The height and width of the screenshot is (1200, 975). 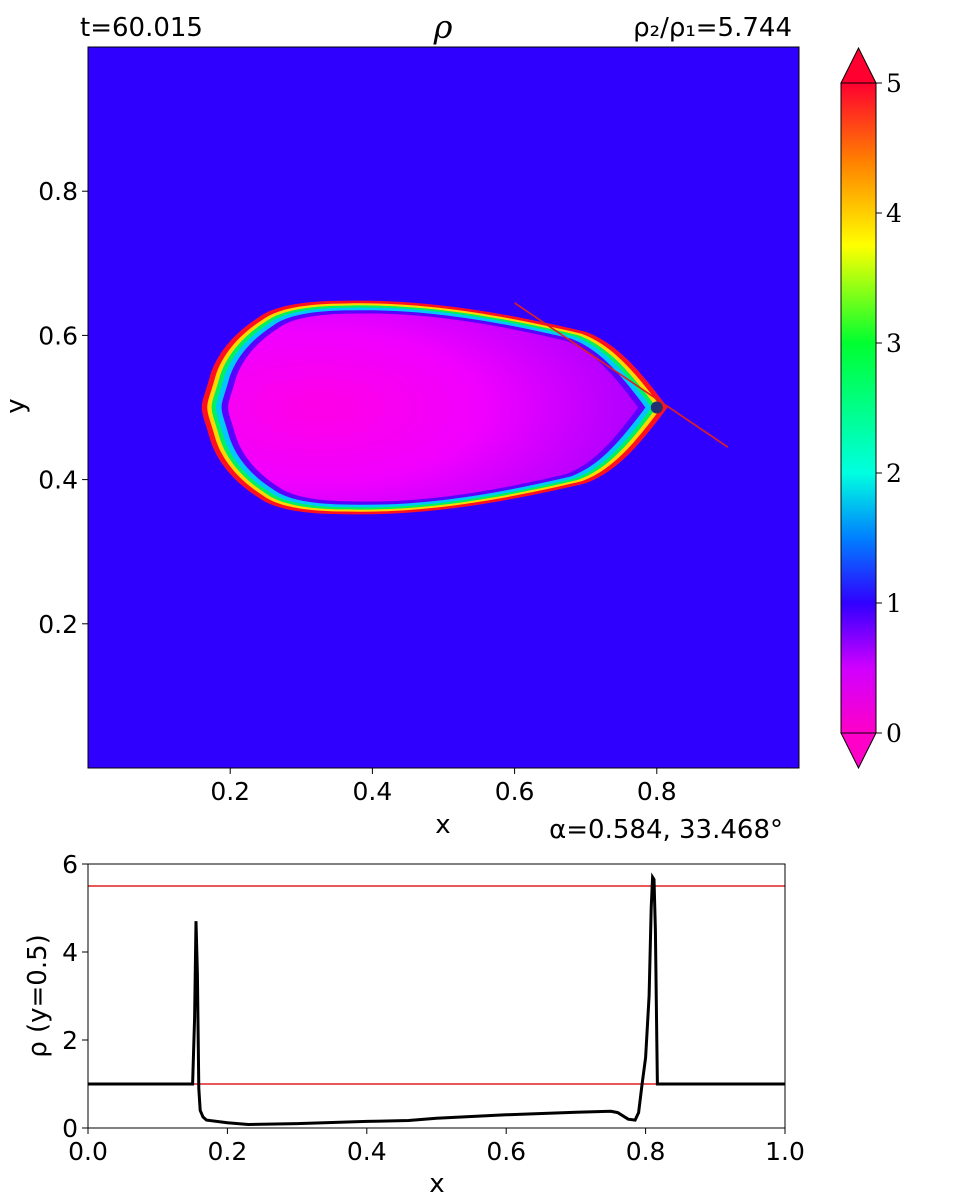 I want to click on heatmap-x-ticks: 0.2 0.4 0.6 0.8, so click(x=443, y=787).